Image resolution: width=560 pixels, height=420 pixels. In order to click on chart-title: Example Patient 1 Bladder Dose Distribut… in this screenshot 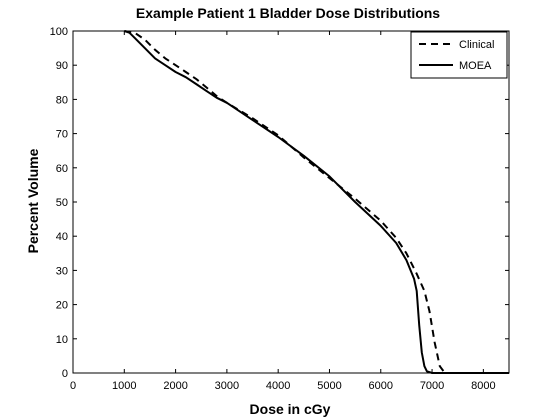, I will do `click(288, 13)`.